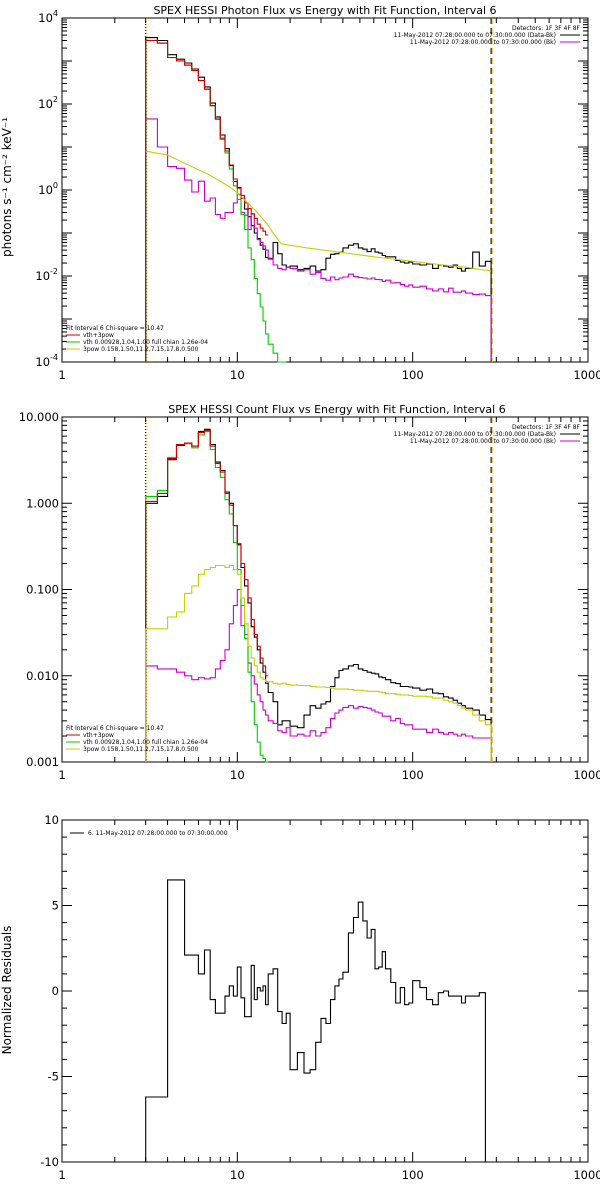  Describe the element at coordinates (42, 503) in the screenshot. I see `y-tick-label: 1.000` at that location.